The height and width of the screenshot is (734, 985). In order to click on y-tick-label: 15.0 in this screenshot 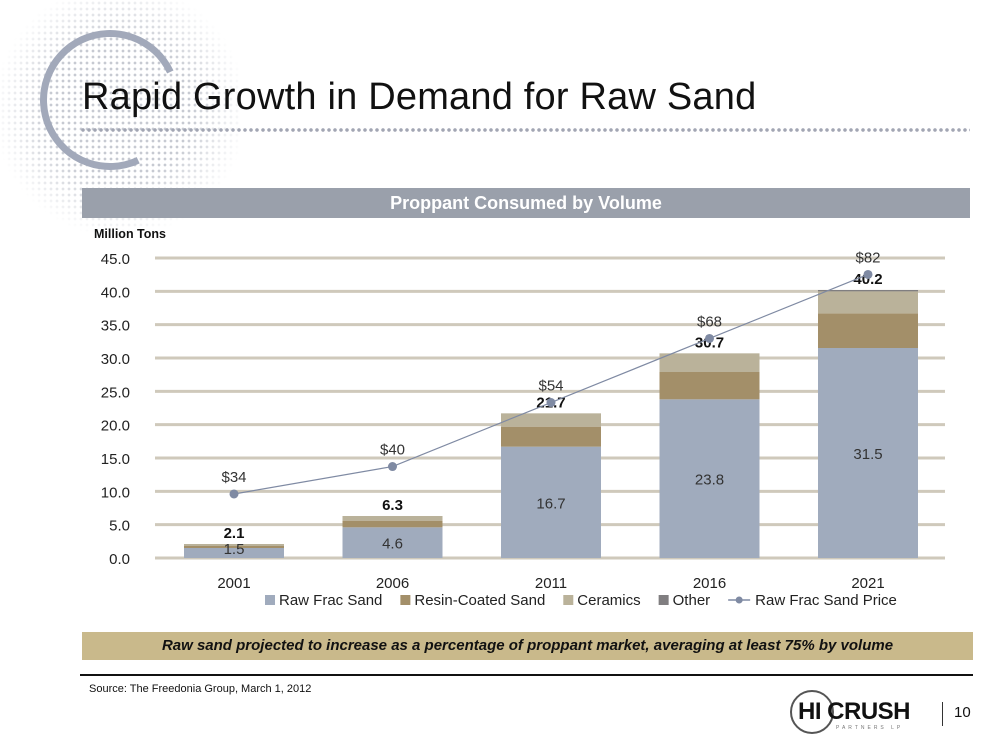, I will do `click(115, 459)`.